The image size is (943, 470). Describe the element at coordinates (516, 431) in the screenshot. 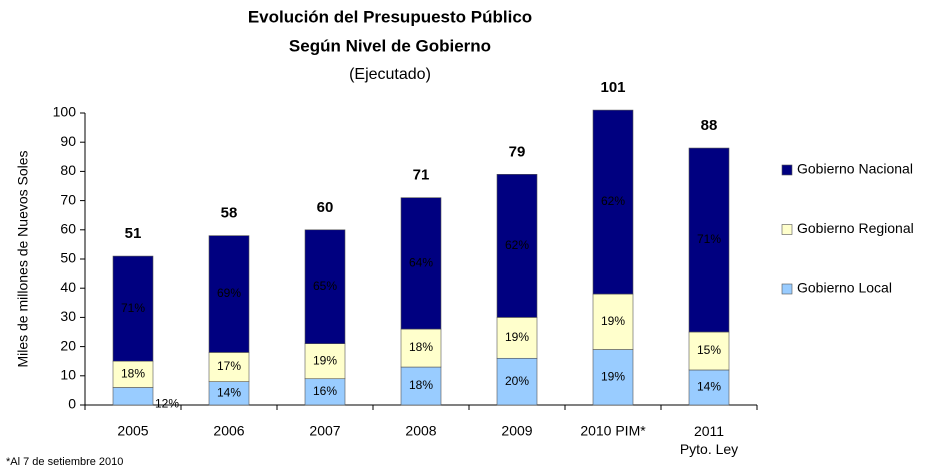

I see `x-tick-label: 2009` at that location.